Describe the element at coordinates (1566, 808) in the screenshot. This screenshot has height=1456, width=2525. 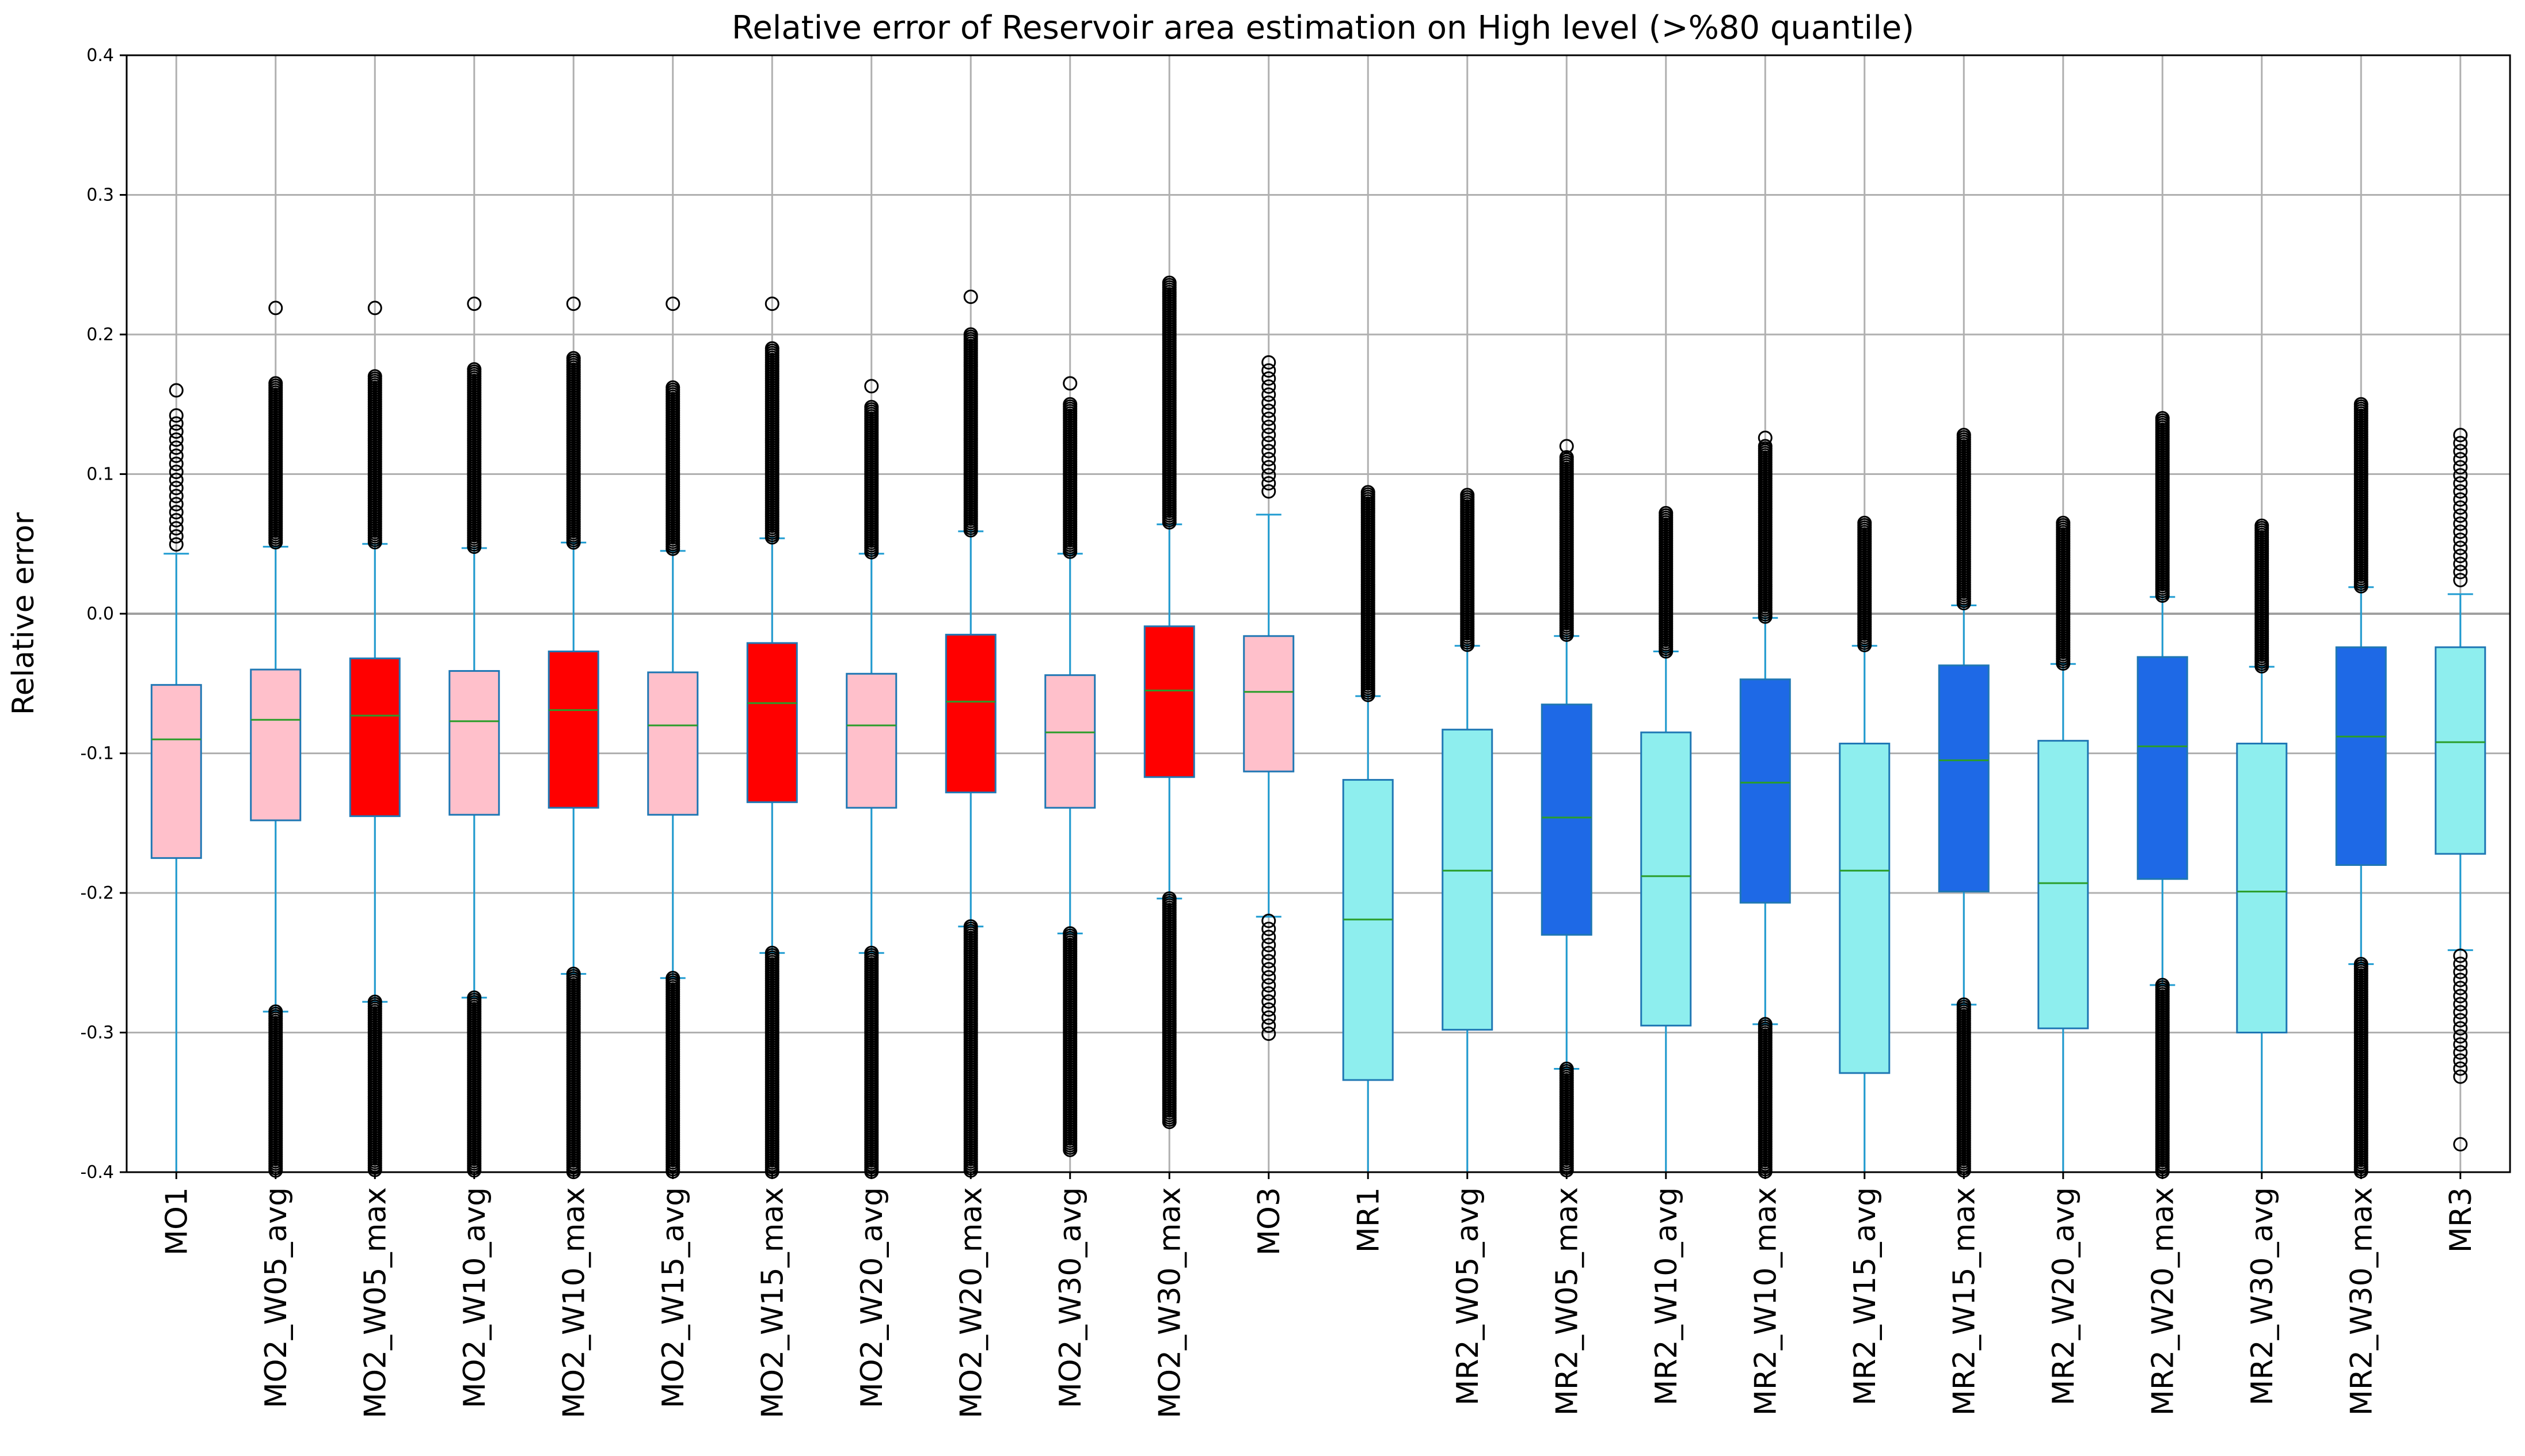
I see `box-MR2_W05_max` at that location.